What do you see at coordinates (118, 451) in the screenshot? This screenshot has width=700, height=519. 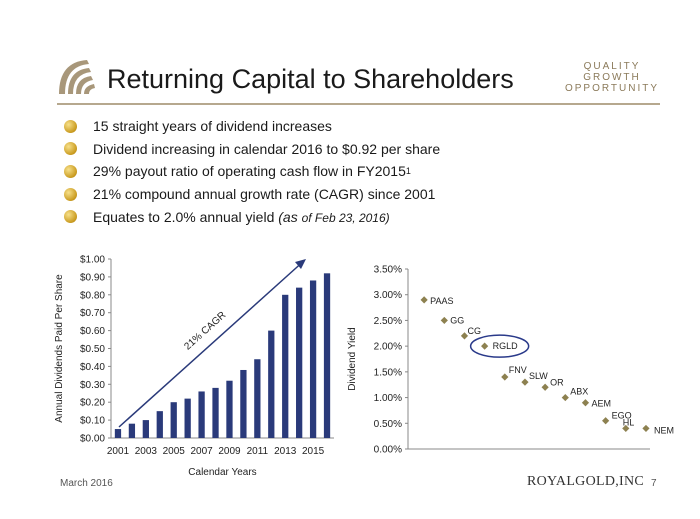 I see `bar-x-tick-label: 2001` at bounding box center [118, 451].